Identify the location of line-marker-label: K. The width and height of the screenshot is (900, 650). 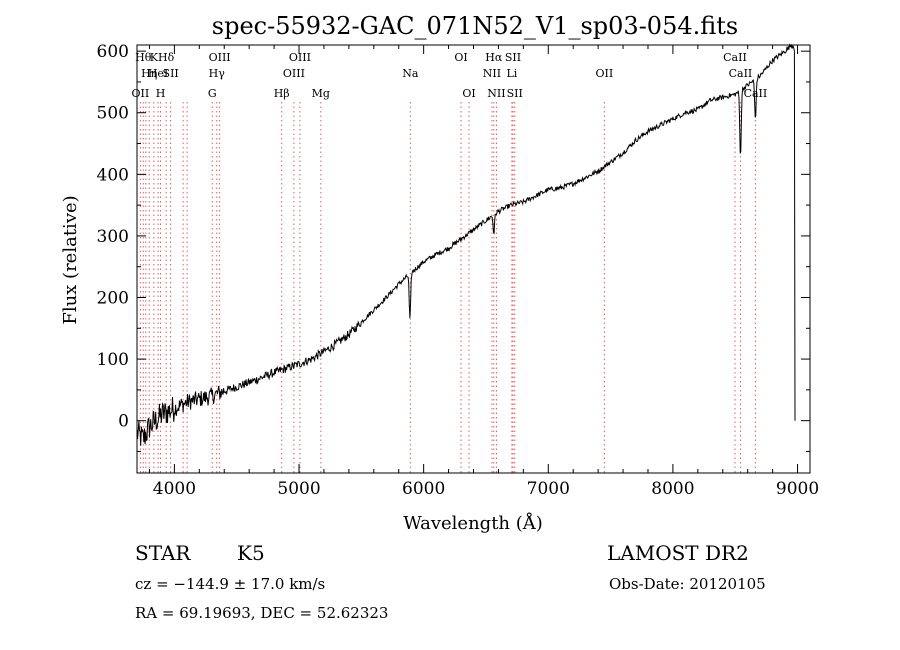
(154, 57).